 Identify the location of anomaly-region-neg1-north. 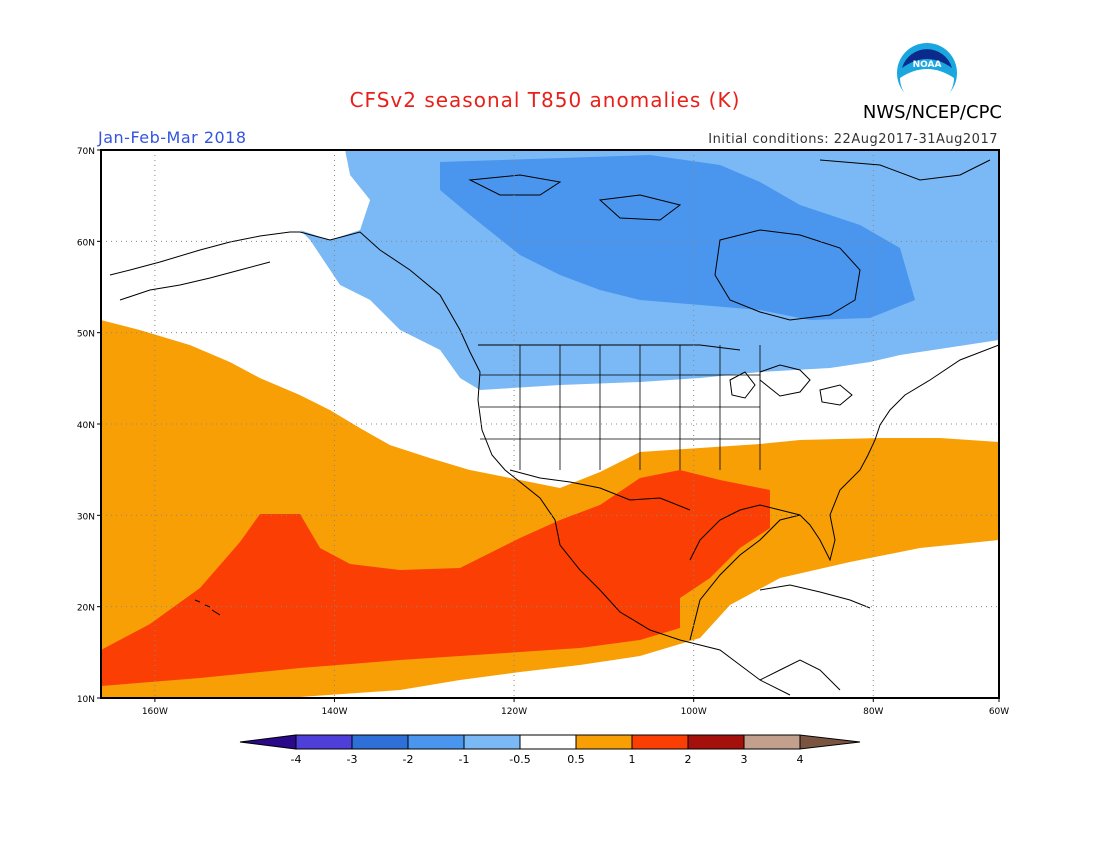
(677, 237).